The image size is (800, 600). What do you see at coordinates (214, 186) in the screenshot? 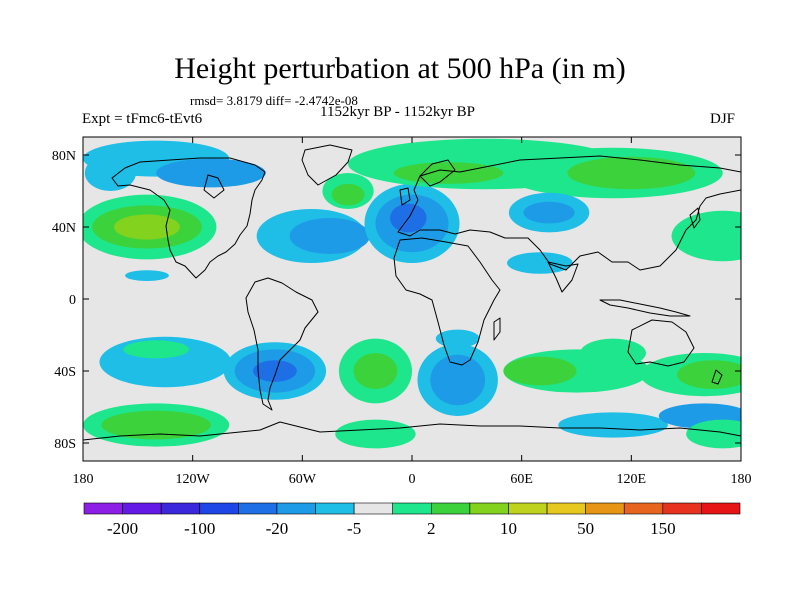
I see `coast-hudson-bay` at bounding box center [214, 186].